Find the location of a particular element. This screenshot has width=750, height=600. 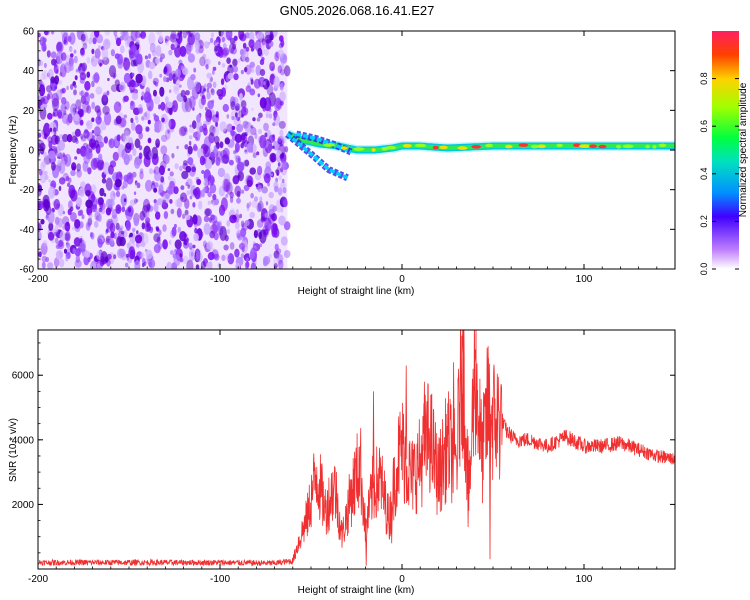

colorbar-gradient is located at coordinates (725, 150).